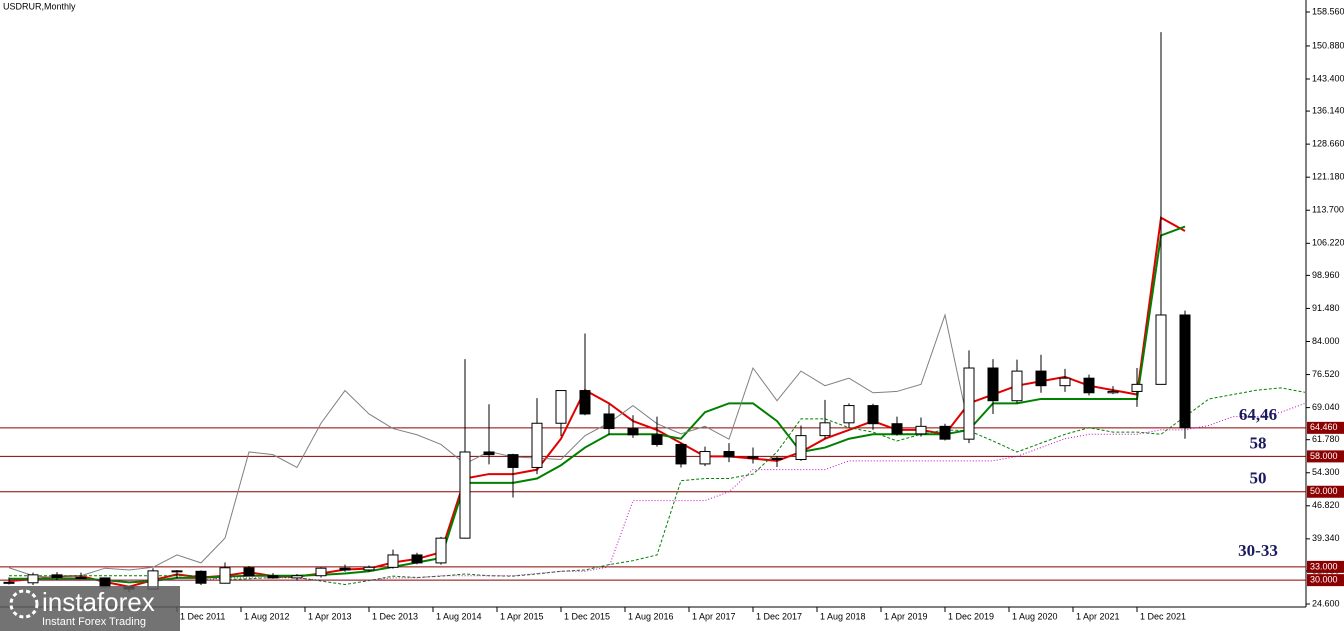 This screenshot has height=631, width=1344. What do you see at coordinates (522, 616) in the screenshot?
I see `x-tick-label: 1 Apr 2015` at bounding box center [522, 616].